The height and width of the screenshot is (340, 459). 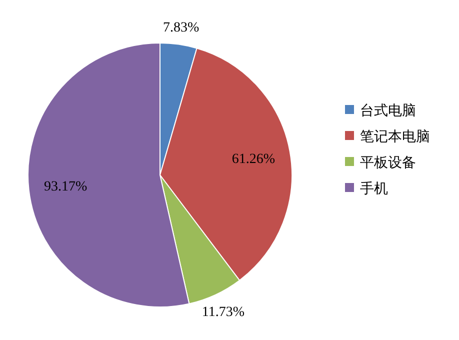 What do you see at coordinates (395, 137) in the screenshot?
I see `legend-label: 笔记本电脑` at bounding box center [395, 137].